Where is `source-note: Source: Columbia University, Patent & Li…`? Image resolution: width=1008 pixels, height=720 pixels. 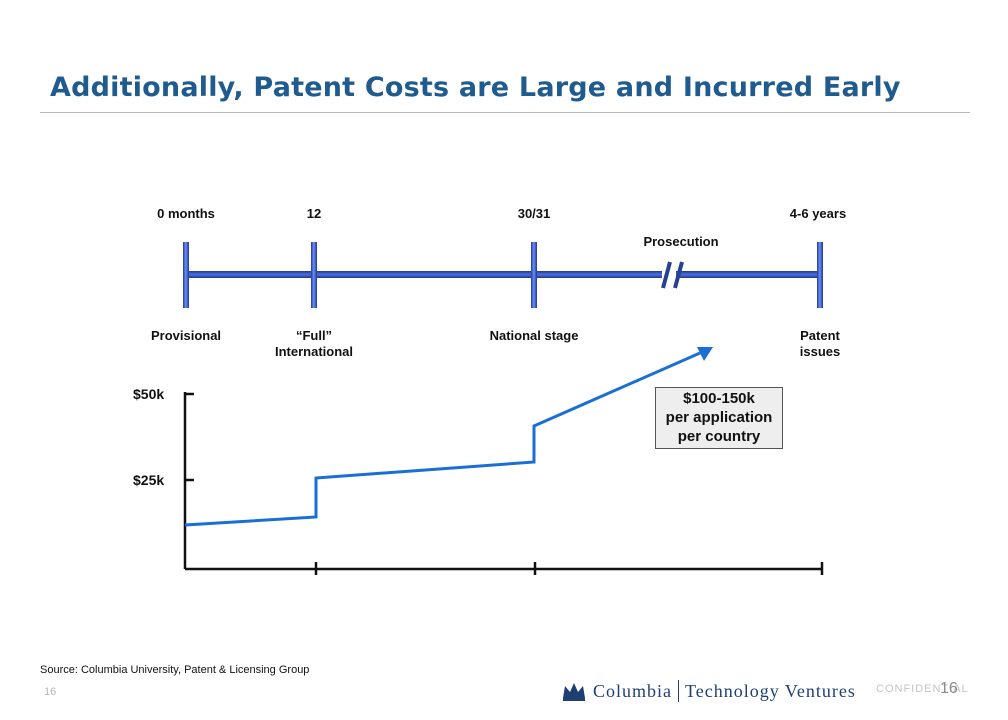 source-note: Source: Columbia University, Patent & Li… is located at coordinates (175, 670).